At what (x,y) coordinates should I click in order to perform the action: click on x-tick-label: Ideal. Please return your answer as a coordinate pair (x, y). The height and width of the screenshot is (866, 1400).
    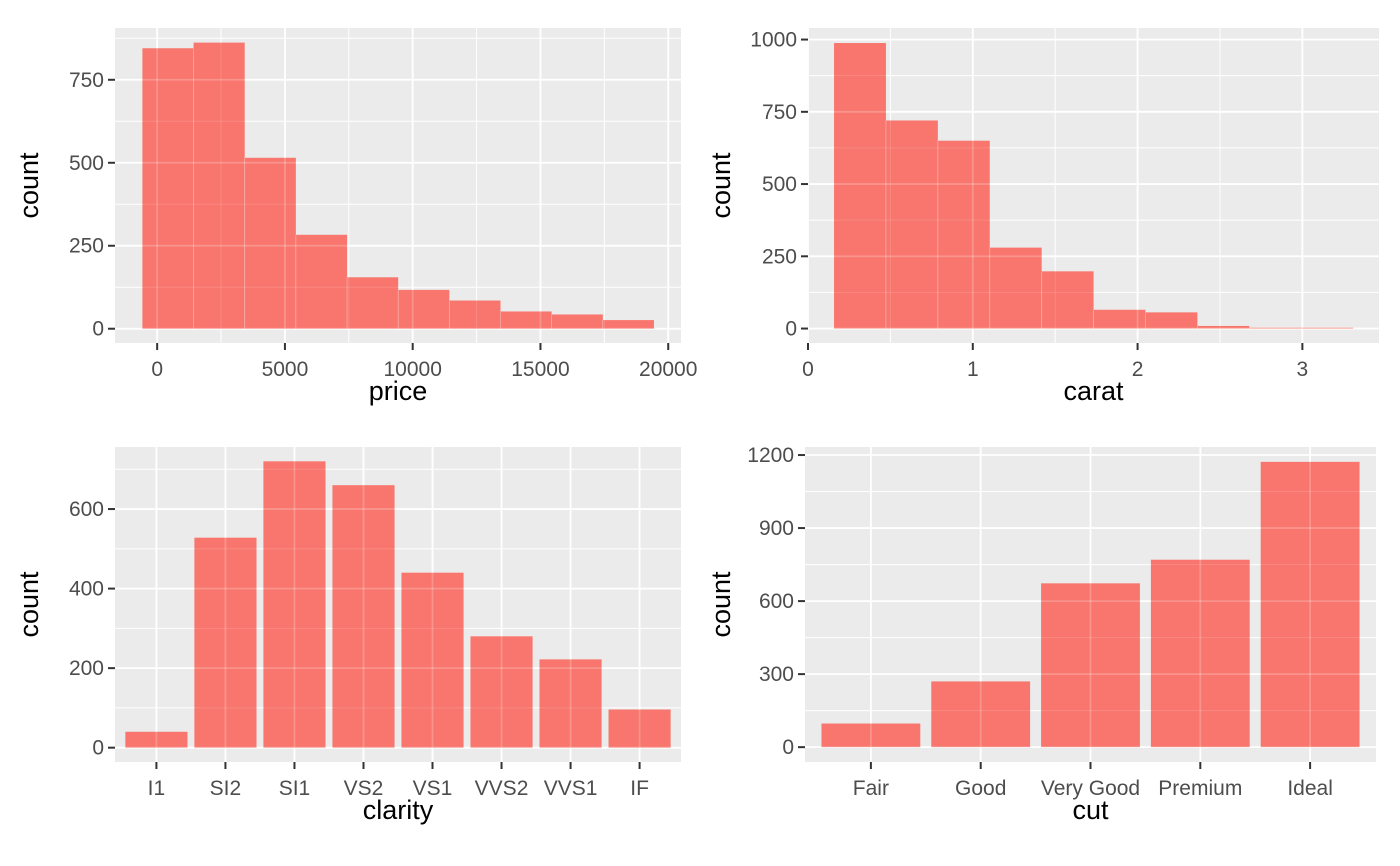
    Looking at the image, I should click on (1310, 788).